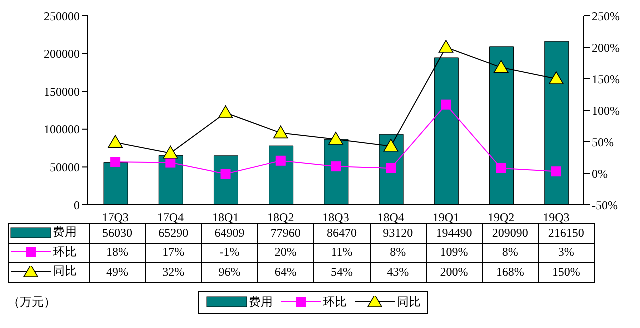 The image size is (640, 328). What do you see at coordinates (118, 272) in the screenshot?
I see `data-label: 49%` at bounding box center [118, 272].